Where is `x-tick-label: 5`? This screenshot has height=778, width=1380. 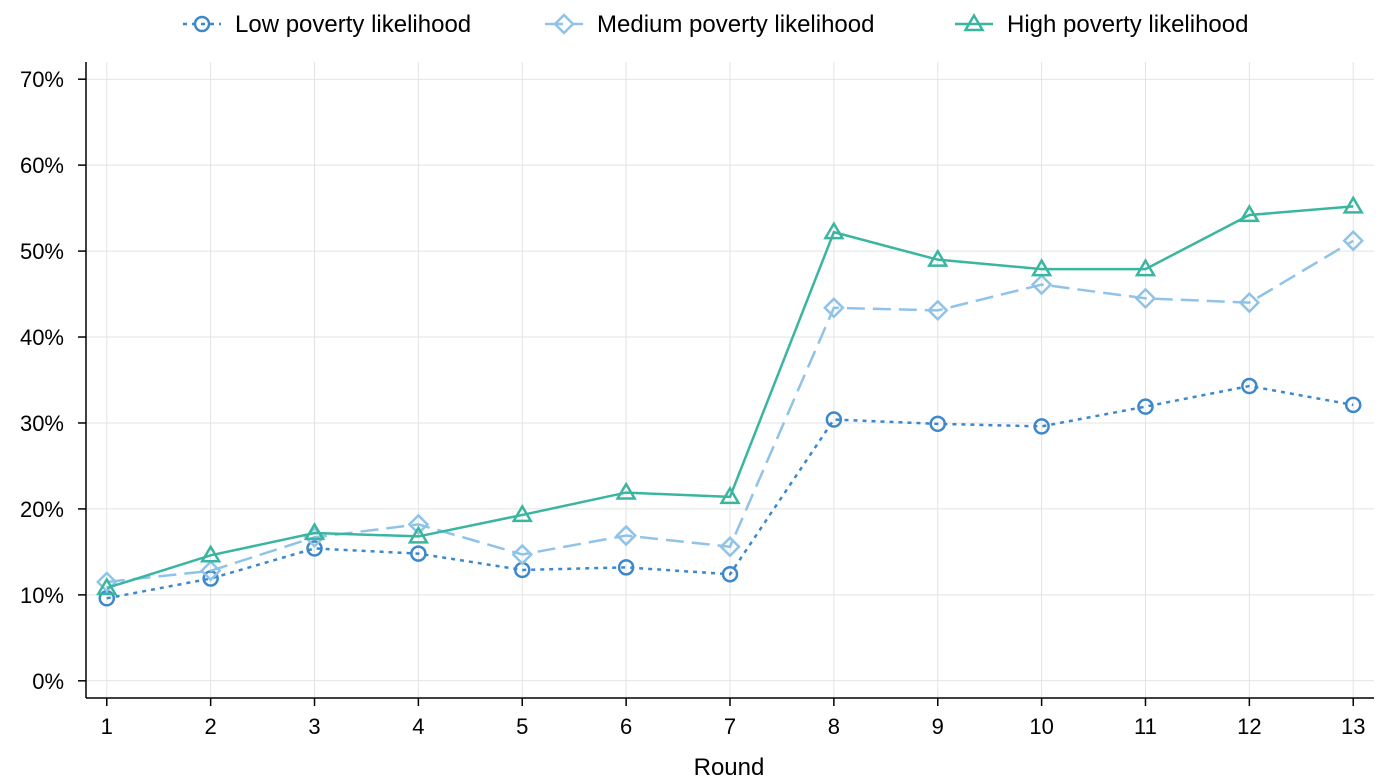 x-tick-label: 5 is located at coordinates (522, 726).